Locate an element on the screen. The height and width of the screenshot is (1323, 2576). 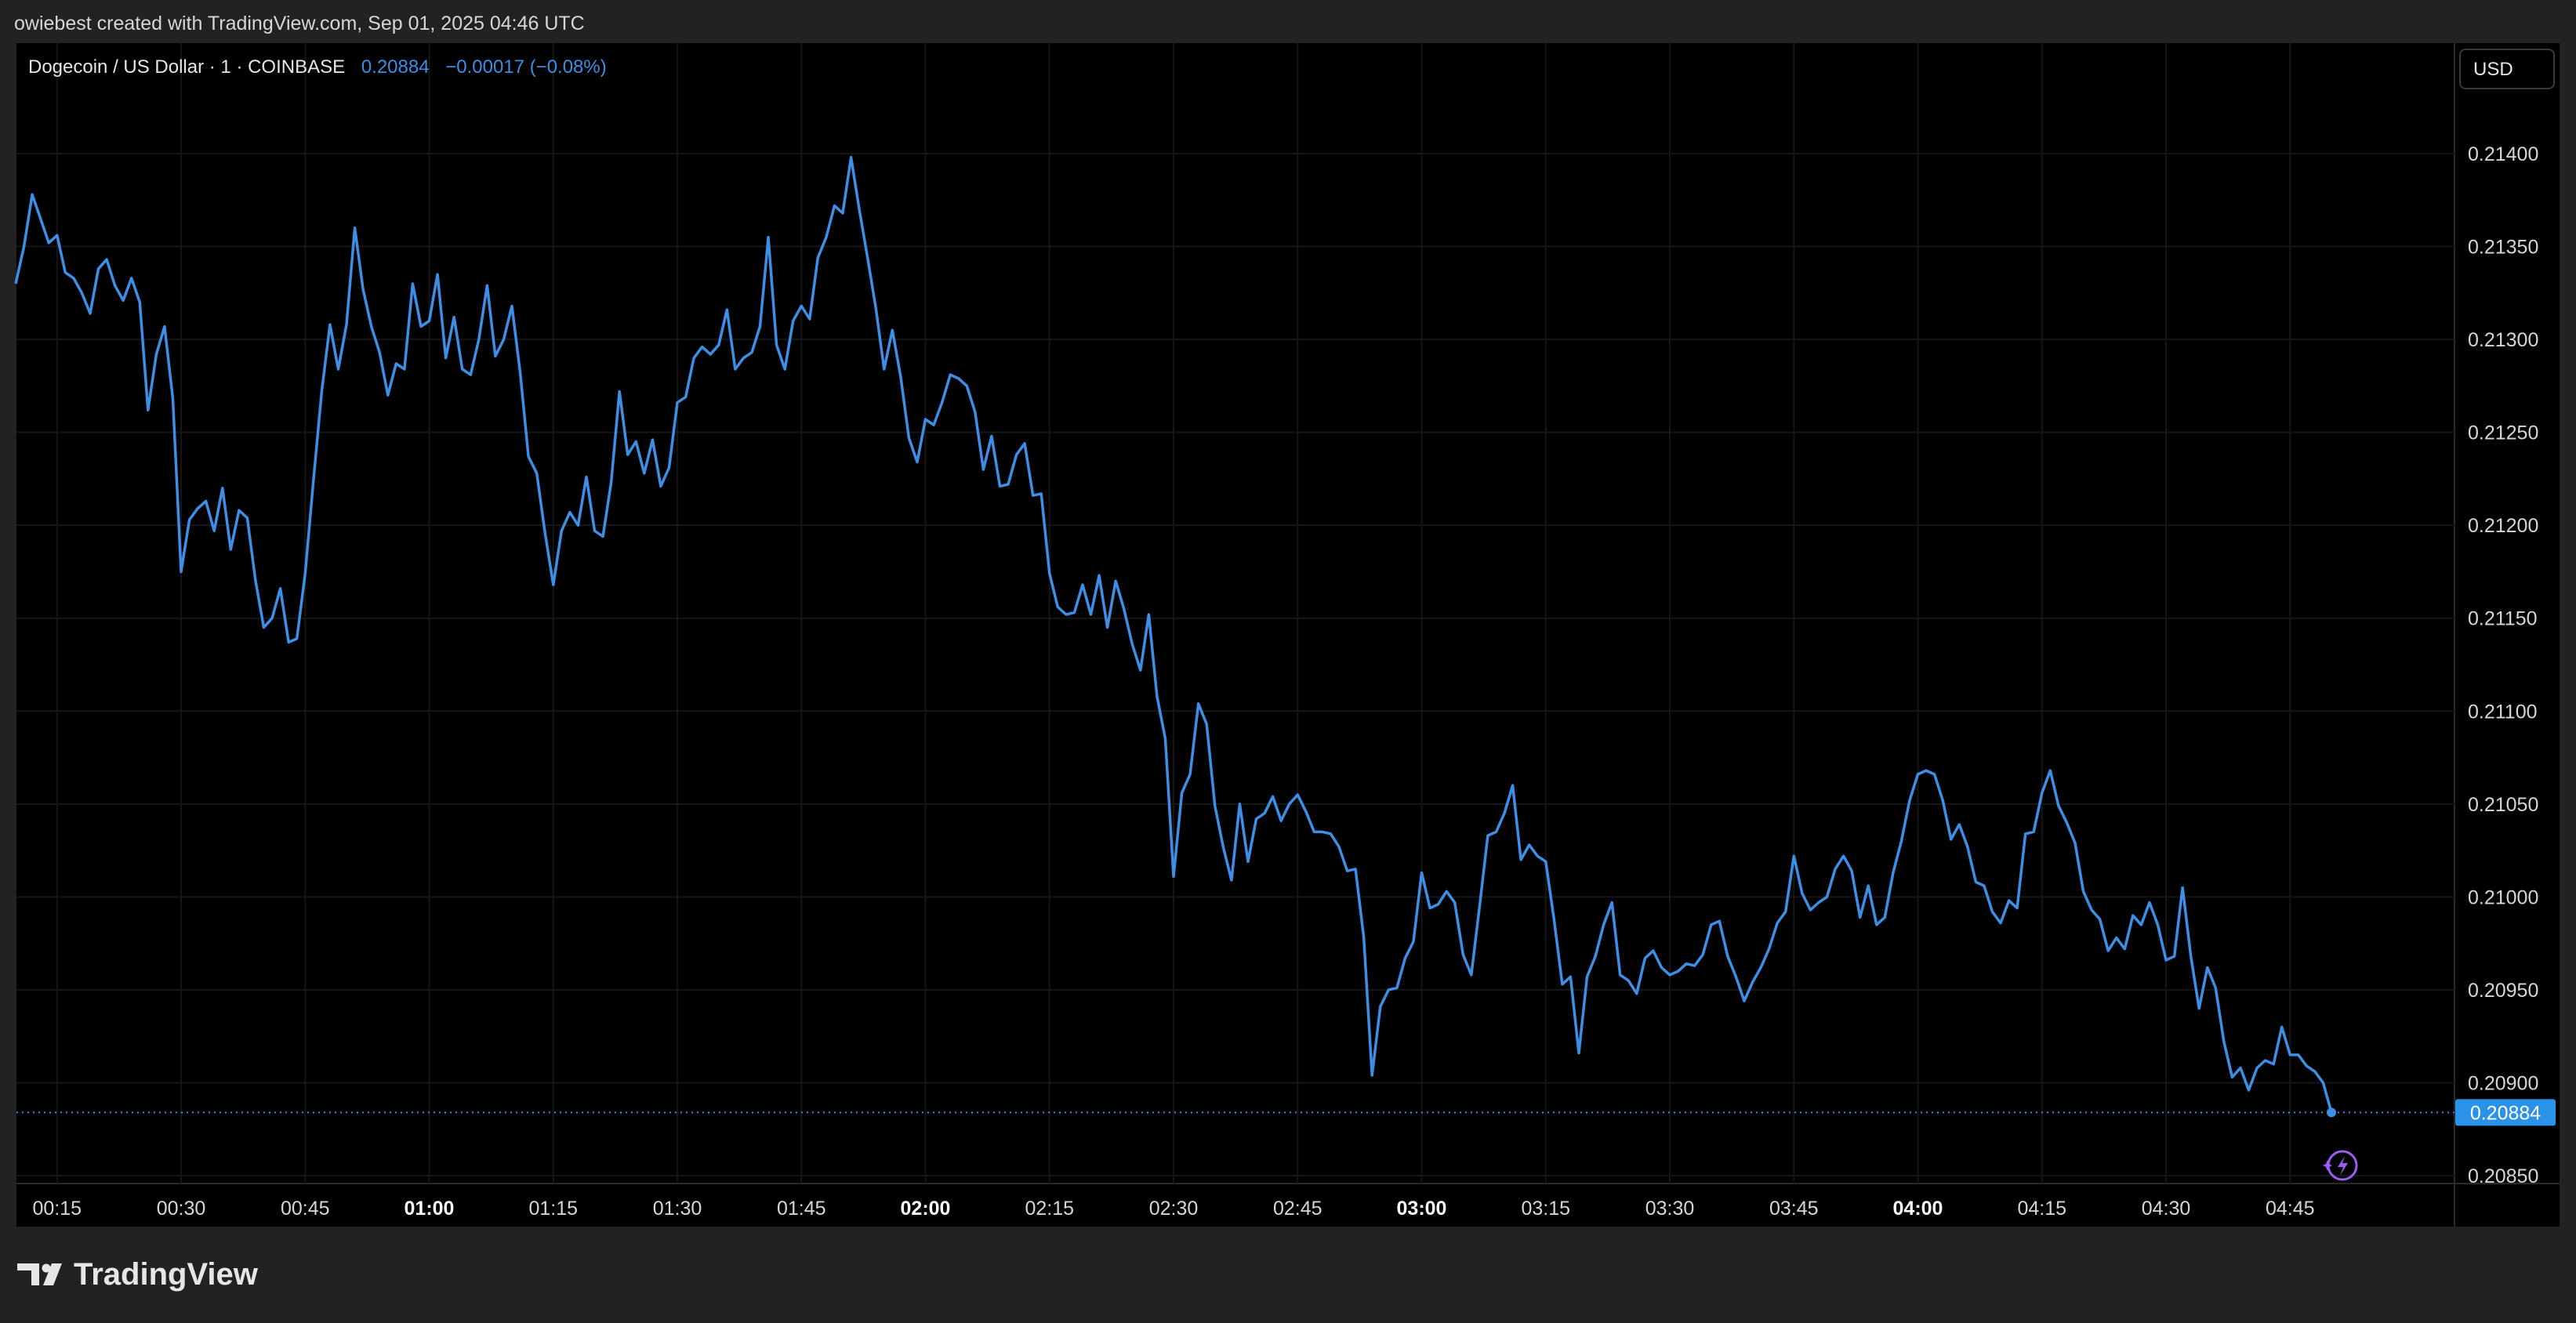
currency-button-label: USD is located at coordinates (2493, 69).